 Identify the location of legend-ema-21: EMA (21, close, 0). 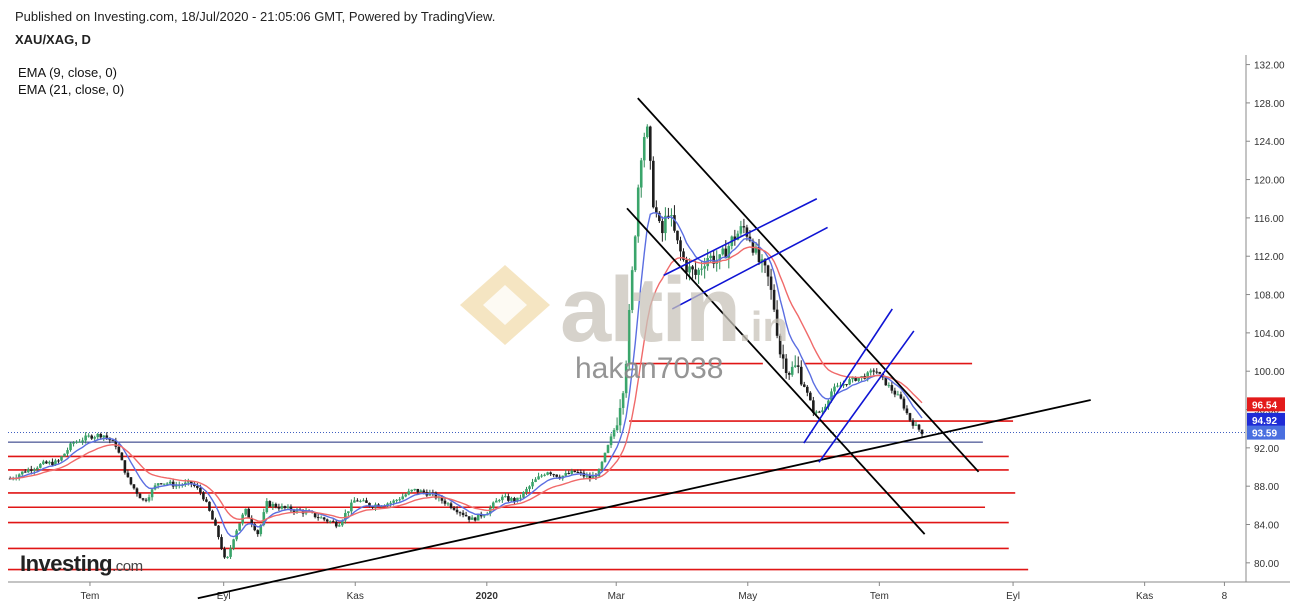
(71, 89).